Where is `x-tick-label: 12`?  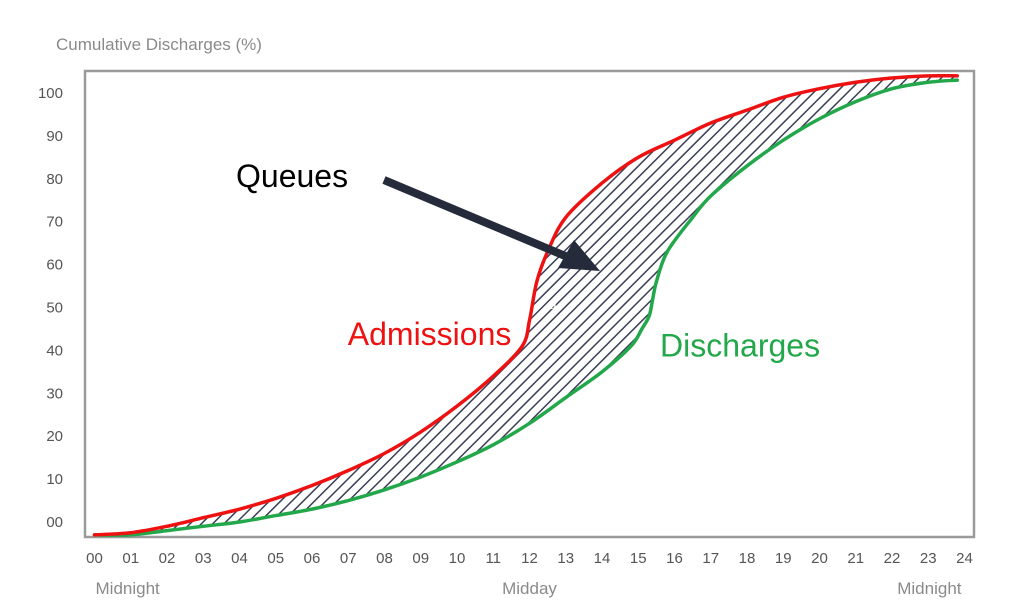
x-tick-label: 12 is located at coordinates (529, 558).